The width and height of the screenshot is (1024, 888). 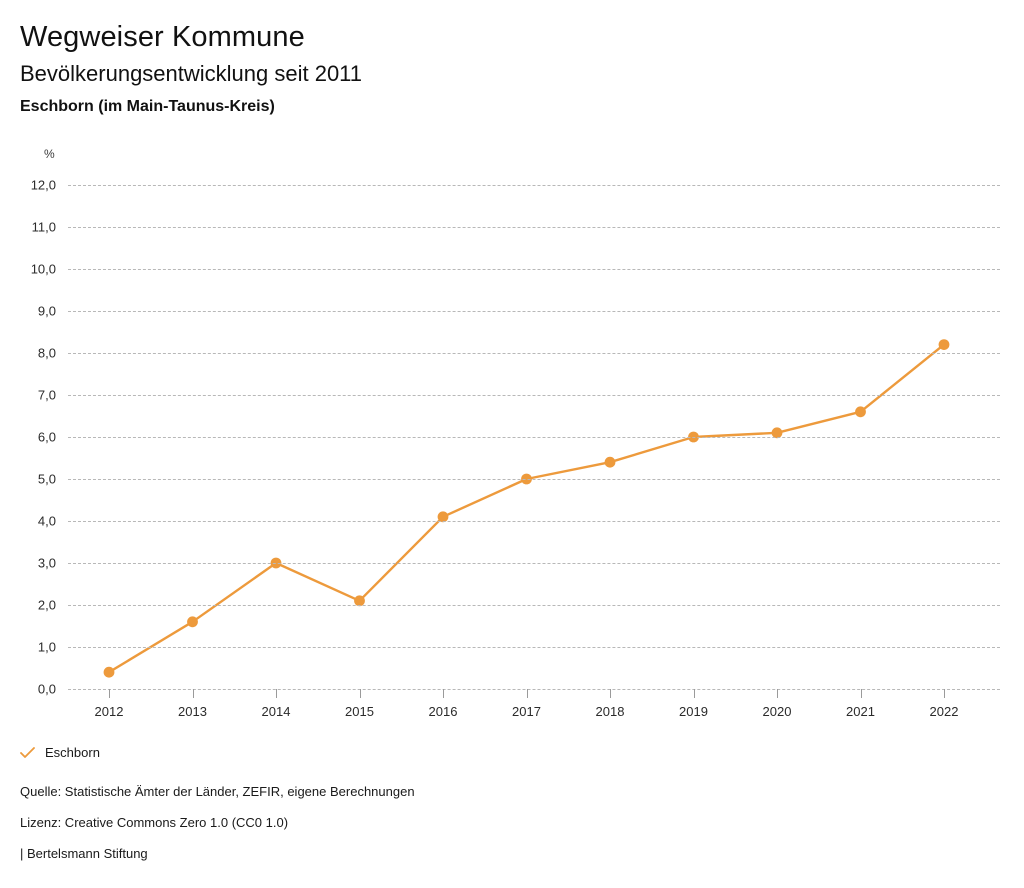 What do you see at coordinates (147, 106) in the screenshot?
I see `region-label: Eschborn (im Main-Taunus-Kreis)` at bounding box center [147, 106].